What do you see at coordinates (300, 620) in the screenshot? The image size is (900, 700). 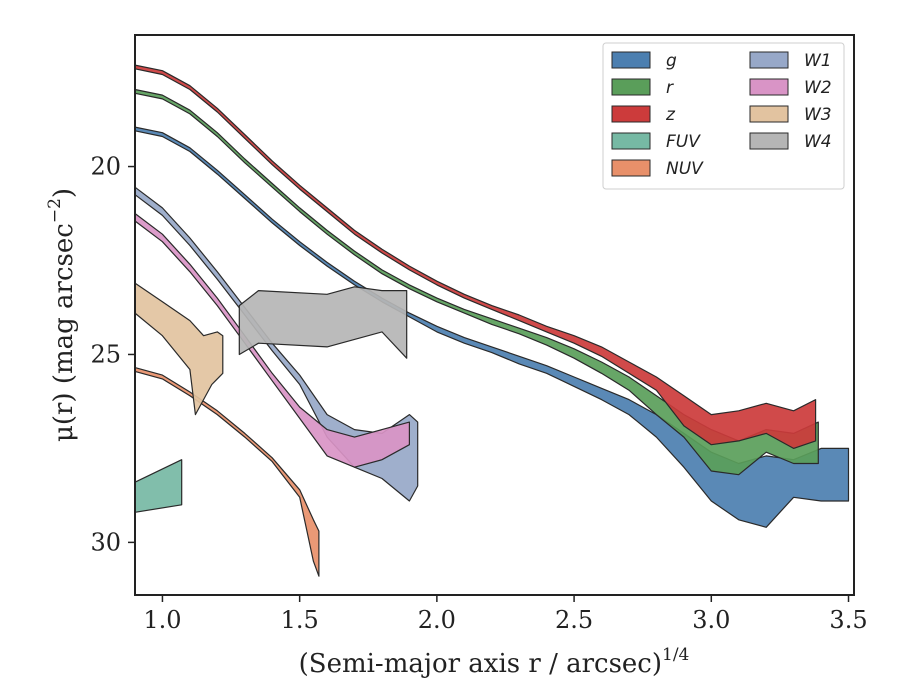 I see `x-tick-label: 1.5` at bounding box center [300, 620].